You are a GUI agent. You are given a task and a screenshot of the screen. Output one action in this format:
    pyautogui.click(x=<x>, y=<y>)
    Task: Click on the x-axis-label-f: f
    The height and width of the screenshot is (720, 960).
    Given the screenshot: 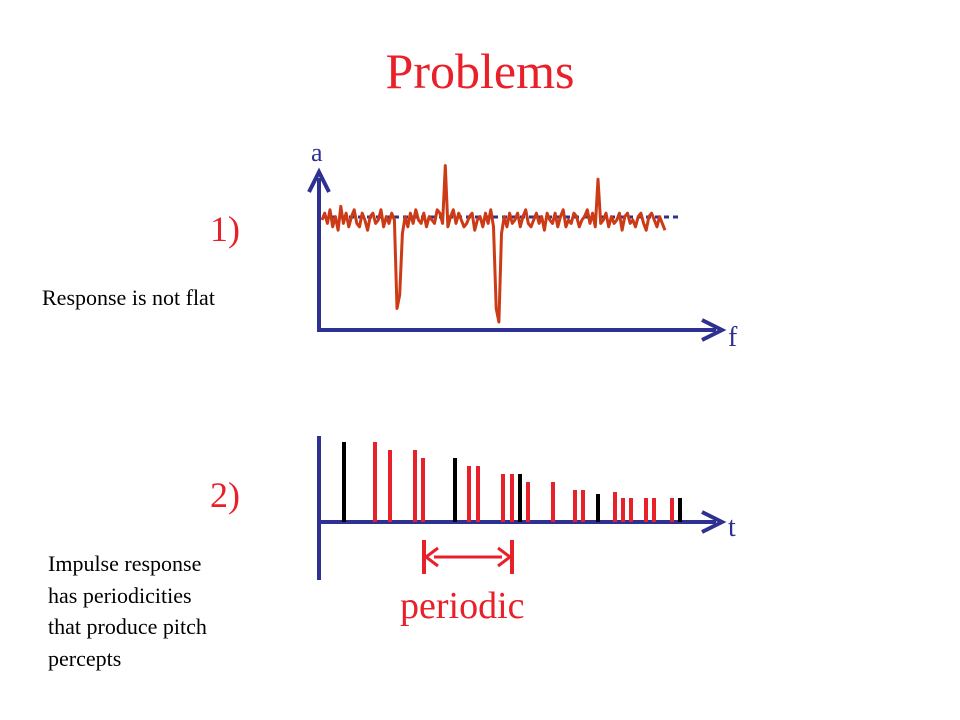 What is the action you would take?
    pyautogui.click(x=733, y=337)
    